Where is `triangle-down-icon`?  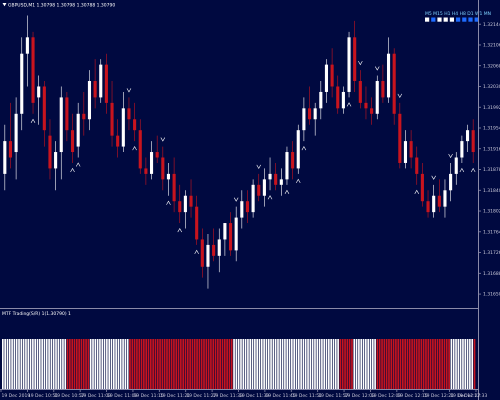 triangle-down-icon is located at coordinates (4, 5).